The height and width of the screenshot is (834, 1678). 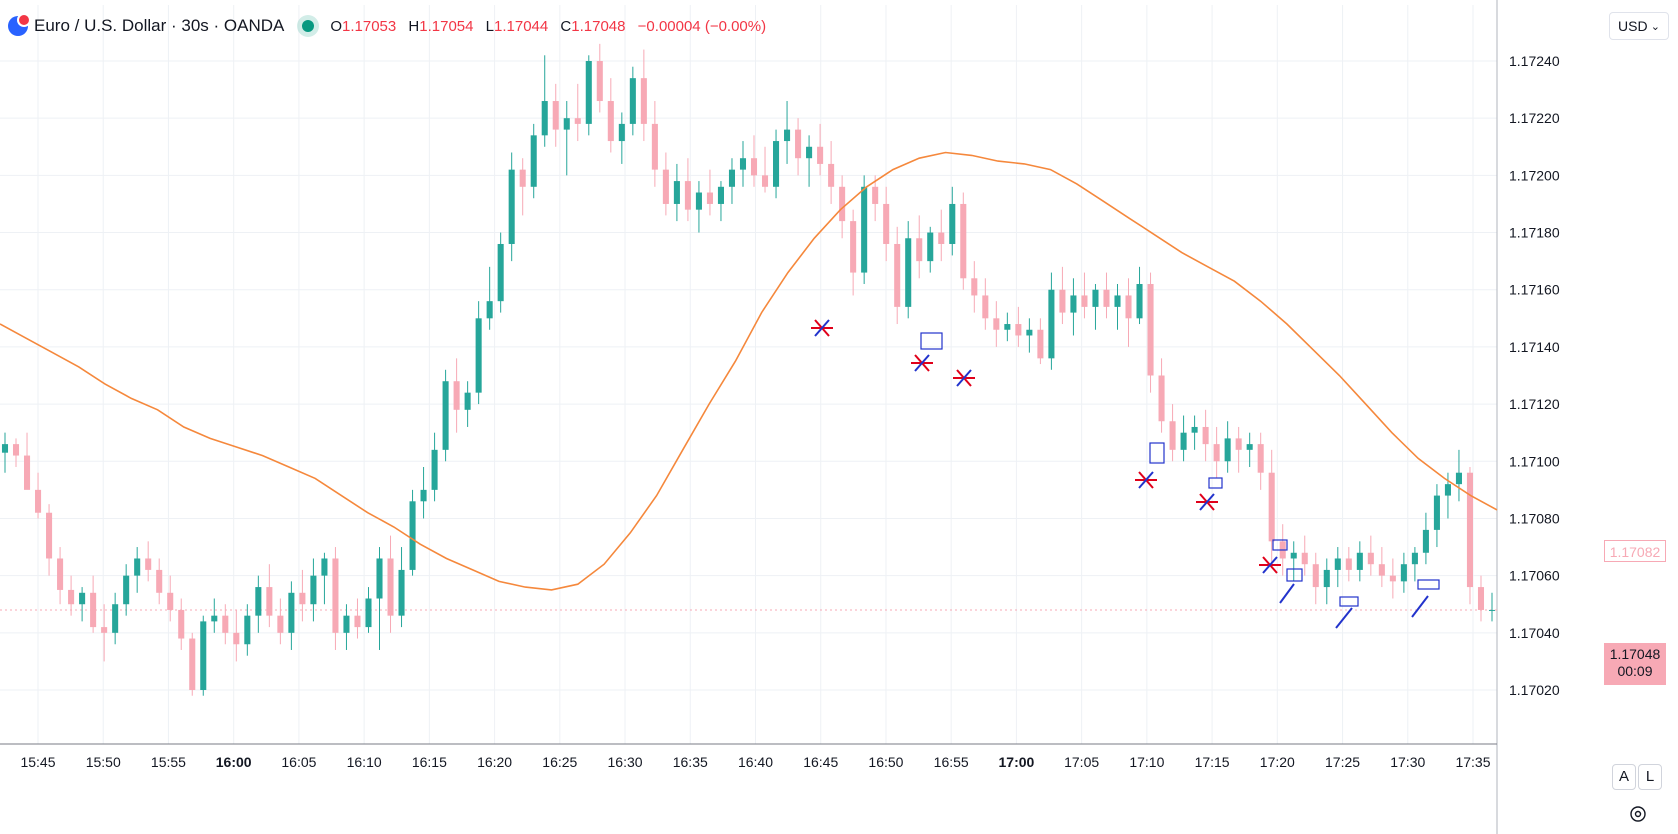 What do you see at coordinates (308, 26) in the screenshot?
I see `market-status-icon` at bounding box center [308, 26].